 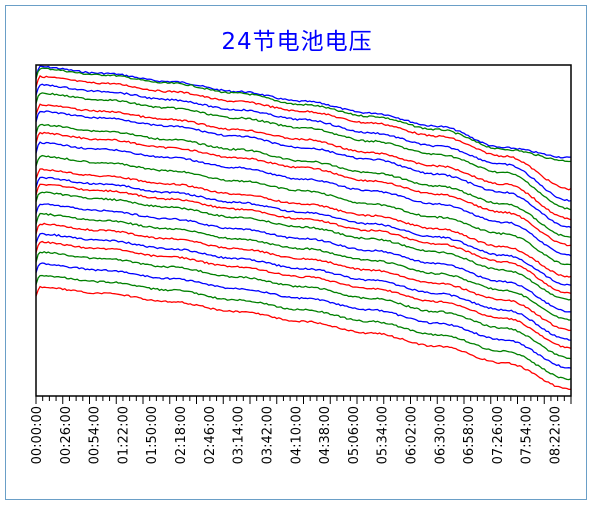 What do you see at coordinates (297, 42) in the screenshot?
I see `chart-title: 24节电池电压` at bounding box center [297, 42].